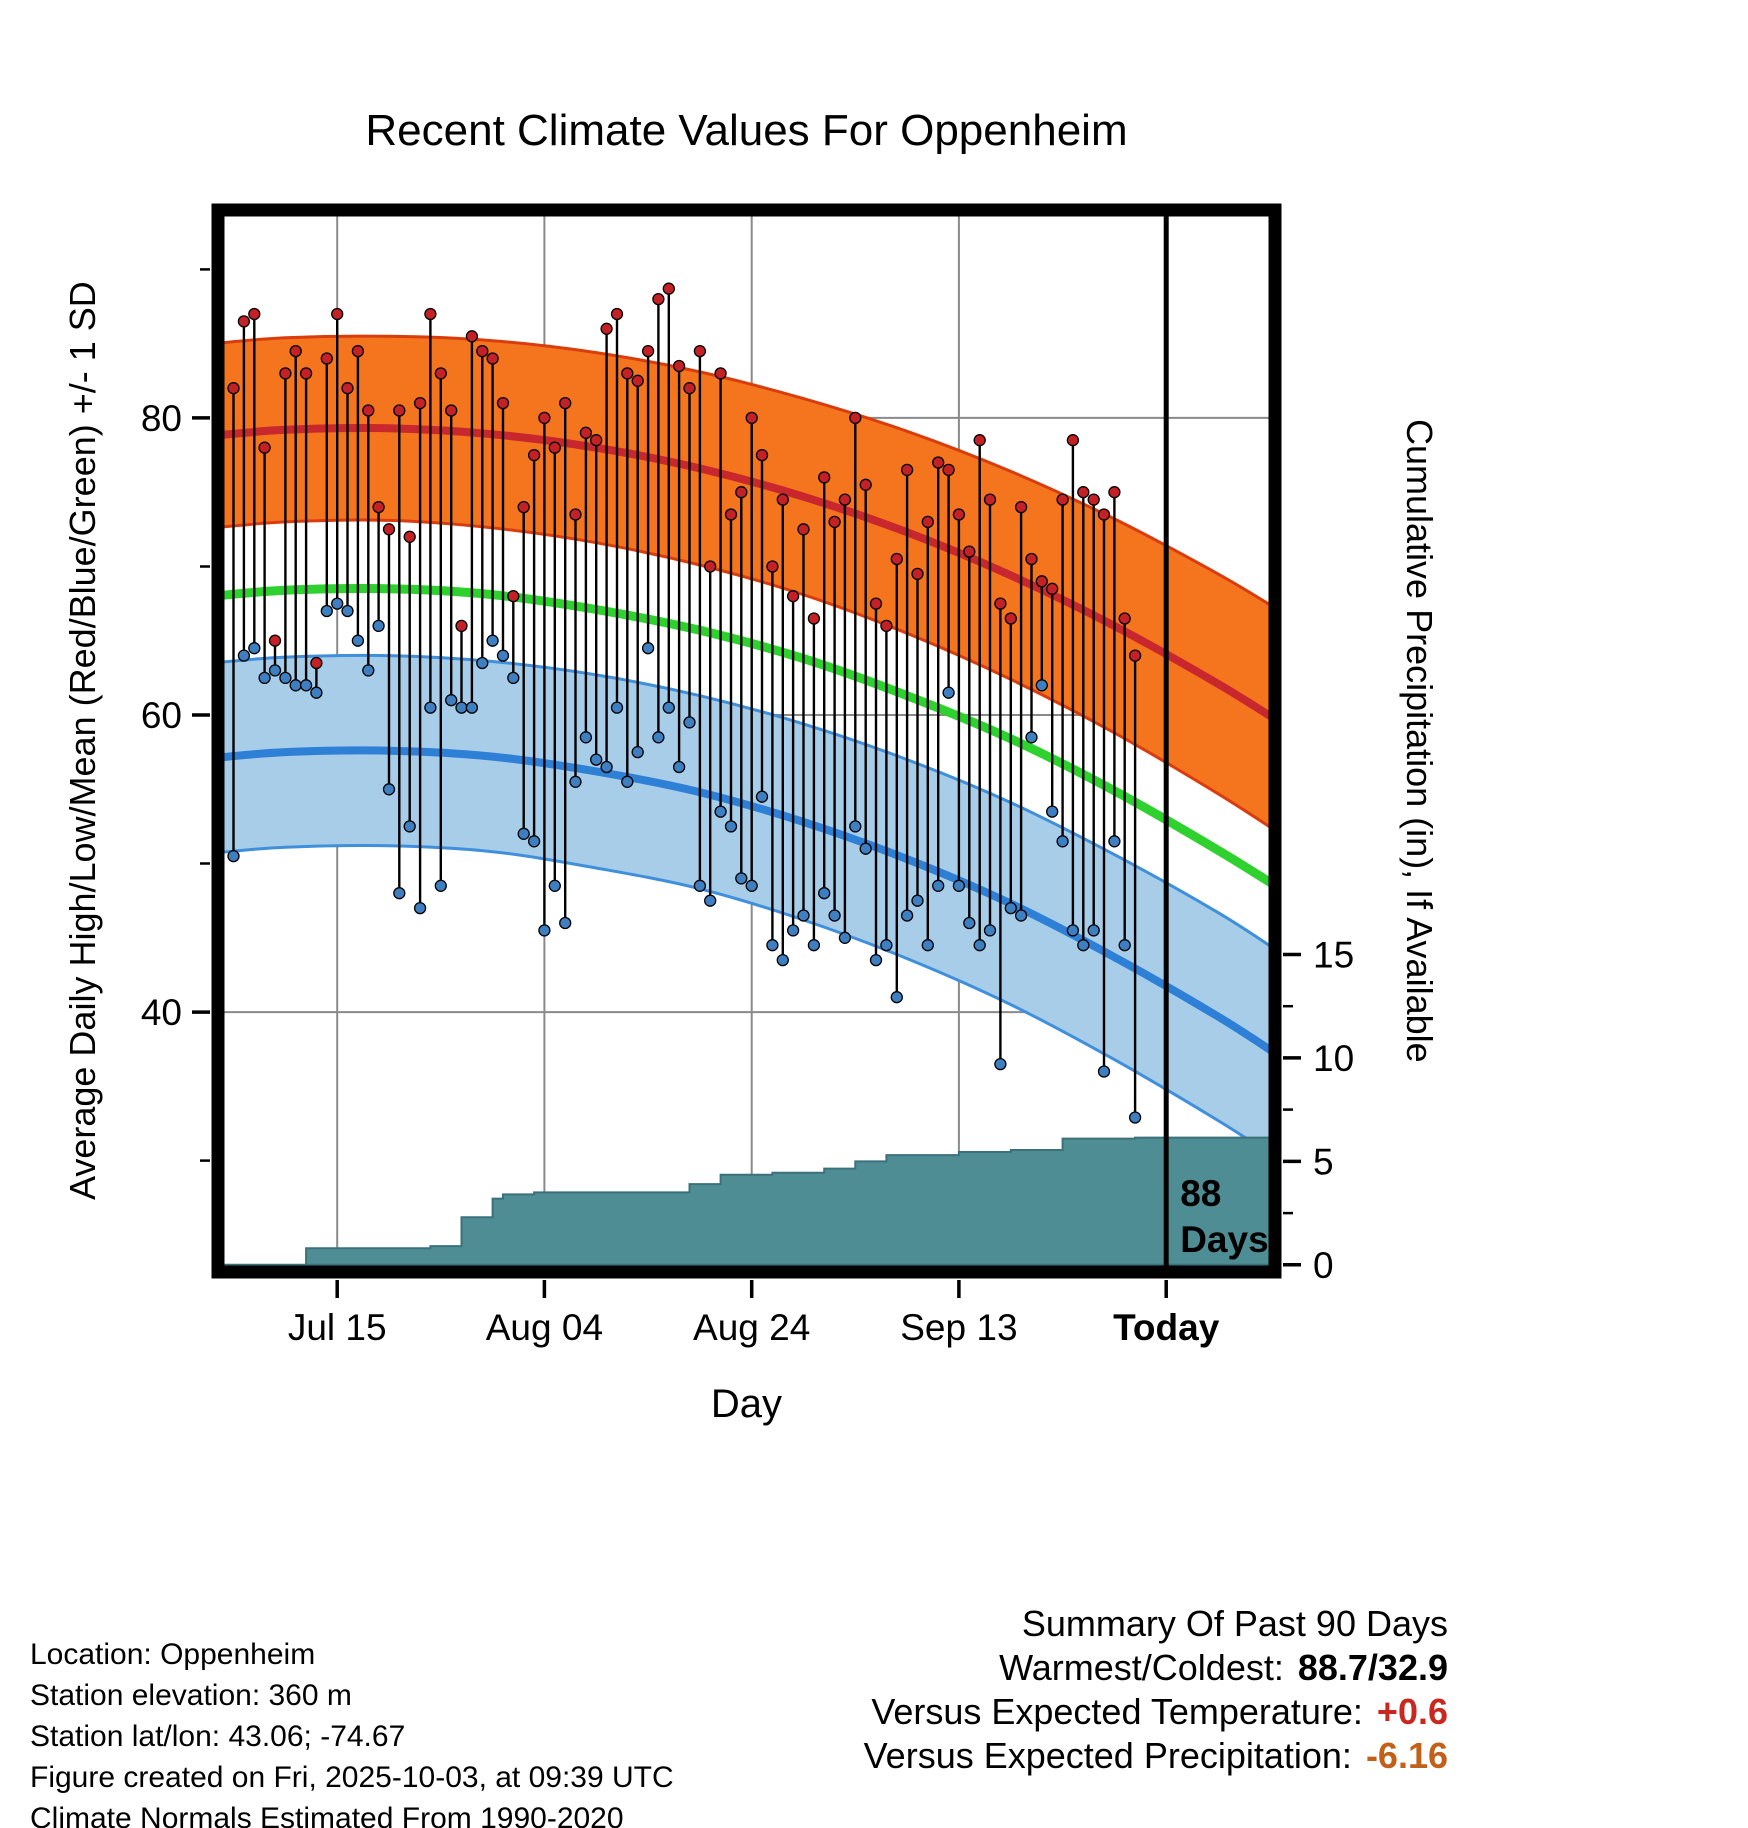 The height and width of the screenshot is (1828, 1748). I want to click on station-location: Location: Oppenheim, so click(173, 1654).